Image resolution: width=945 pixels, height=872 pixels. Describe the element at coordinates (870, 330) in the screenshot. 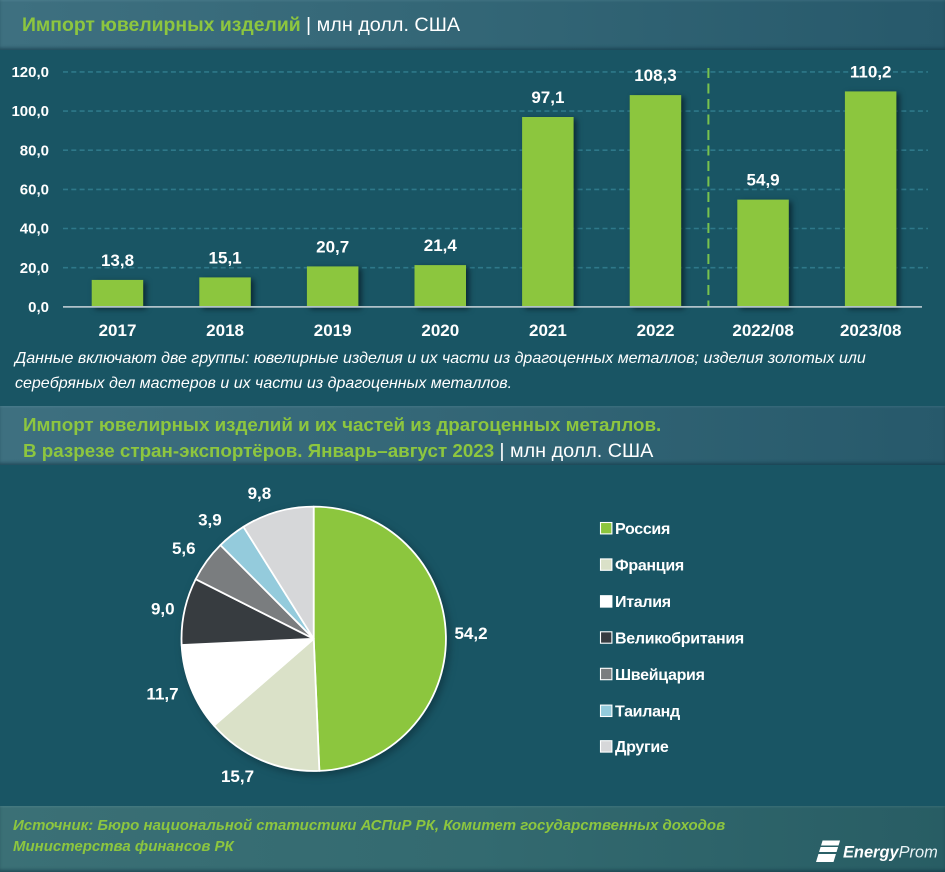

I see `svg-text: 2023/08` at that location.